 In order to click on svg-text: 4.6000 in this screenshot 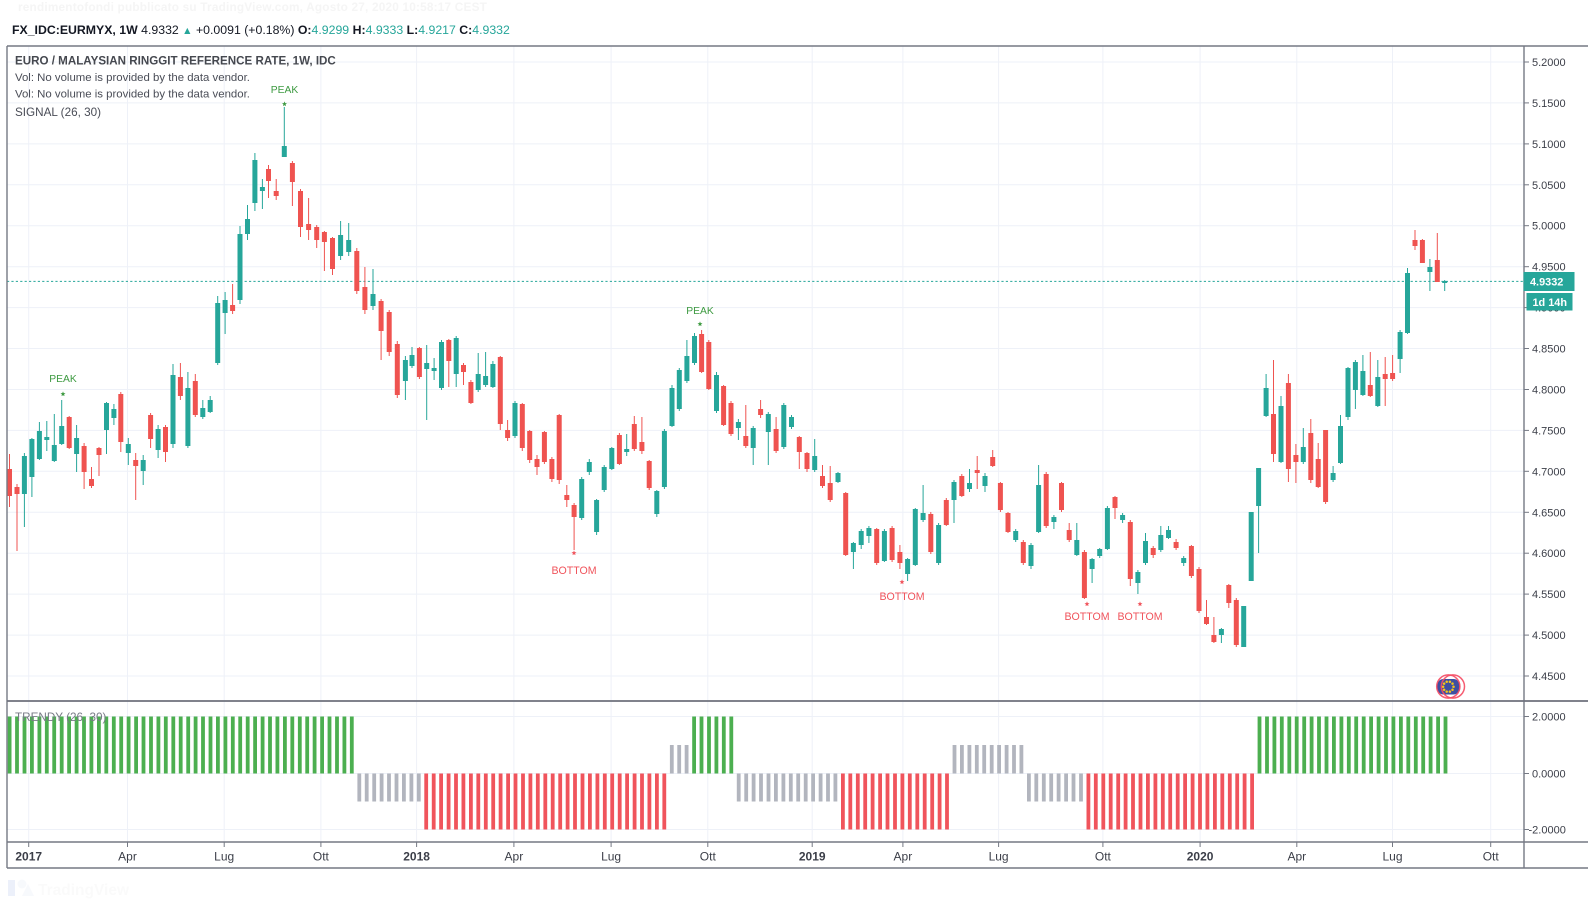, I will do `click(1549, 554)`.